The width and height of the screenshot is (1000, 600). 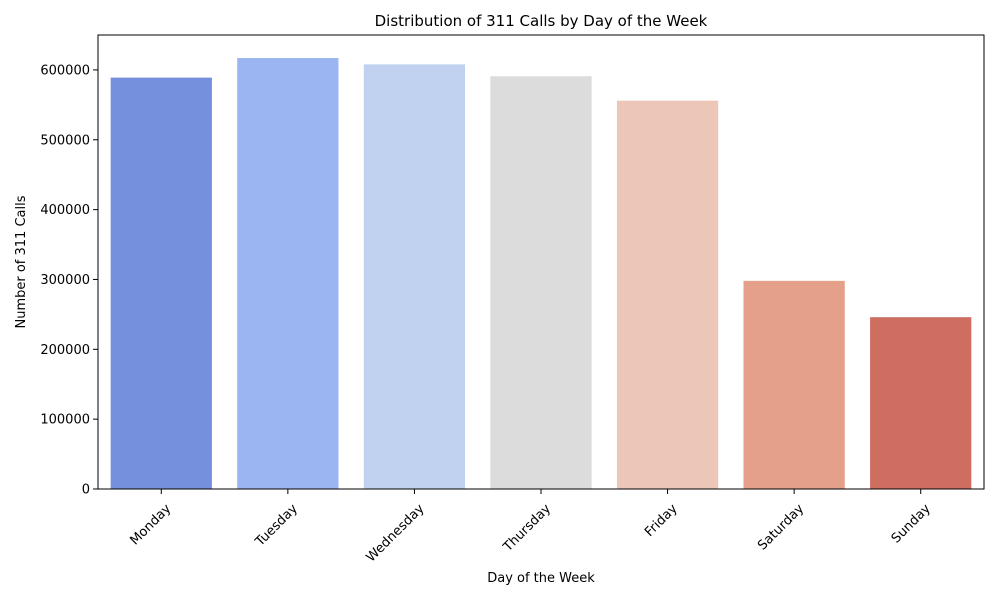 I want to click on x-tick-label: Monday, so click(x=150, y=524).